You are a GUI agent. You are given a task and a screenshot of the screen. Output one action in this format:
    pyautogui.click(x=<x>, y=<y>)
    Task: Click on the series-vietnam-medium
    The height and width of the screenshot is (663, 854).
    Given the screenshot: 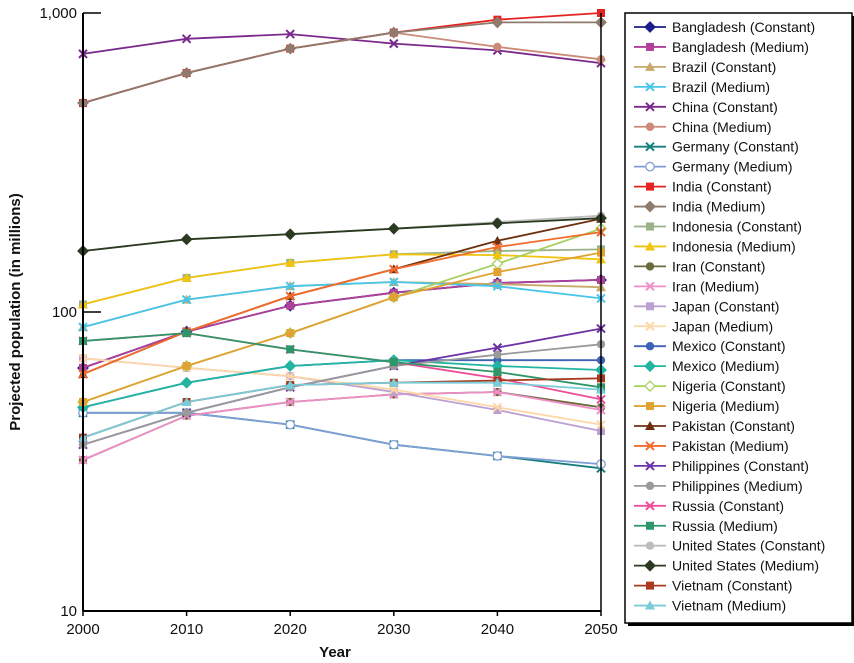 What is the action you would take?
    pyautogui.click(x=342, y=409)
    